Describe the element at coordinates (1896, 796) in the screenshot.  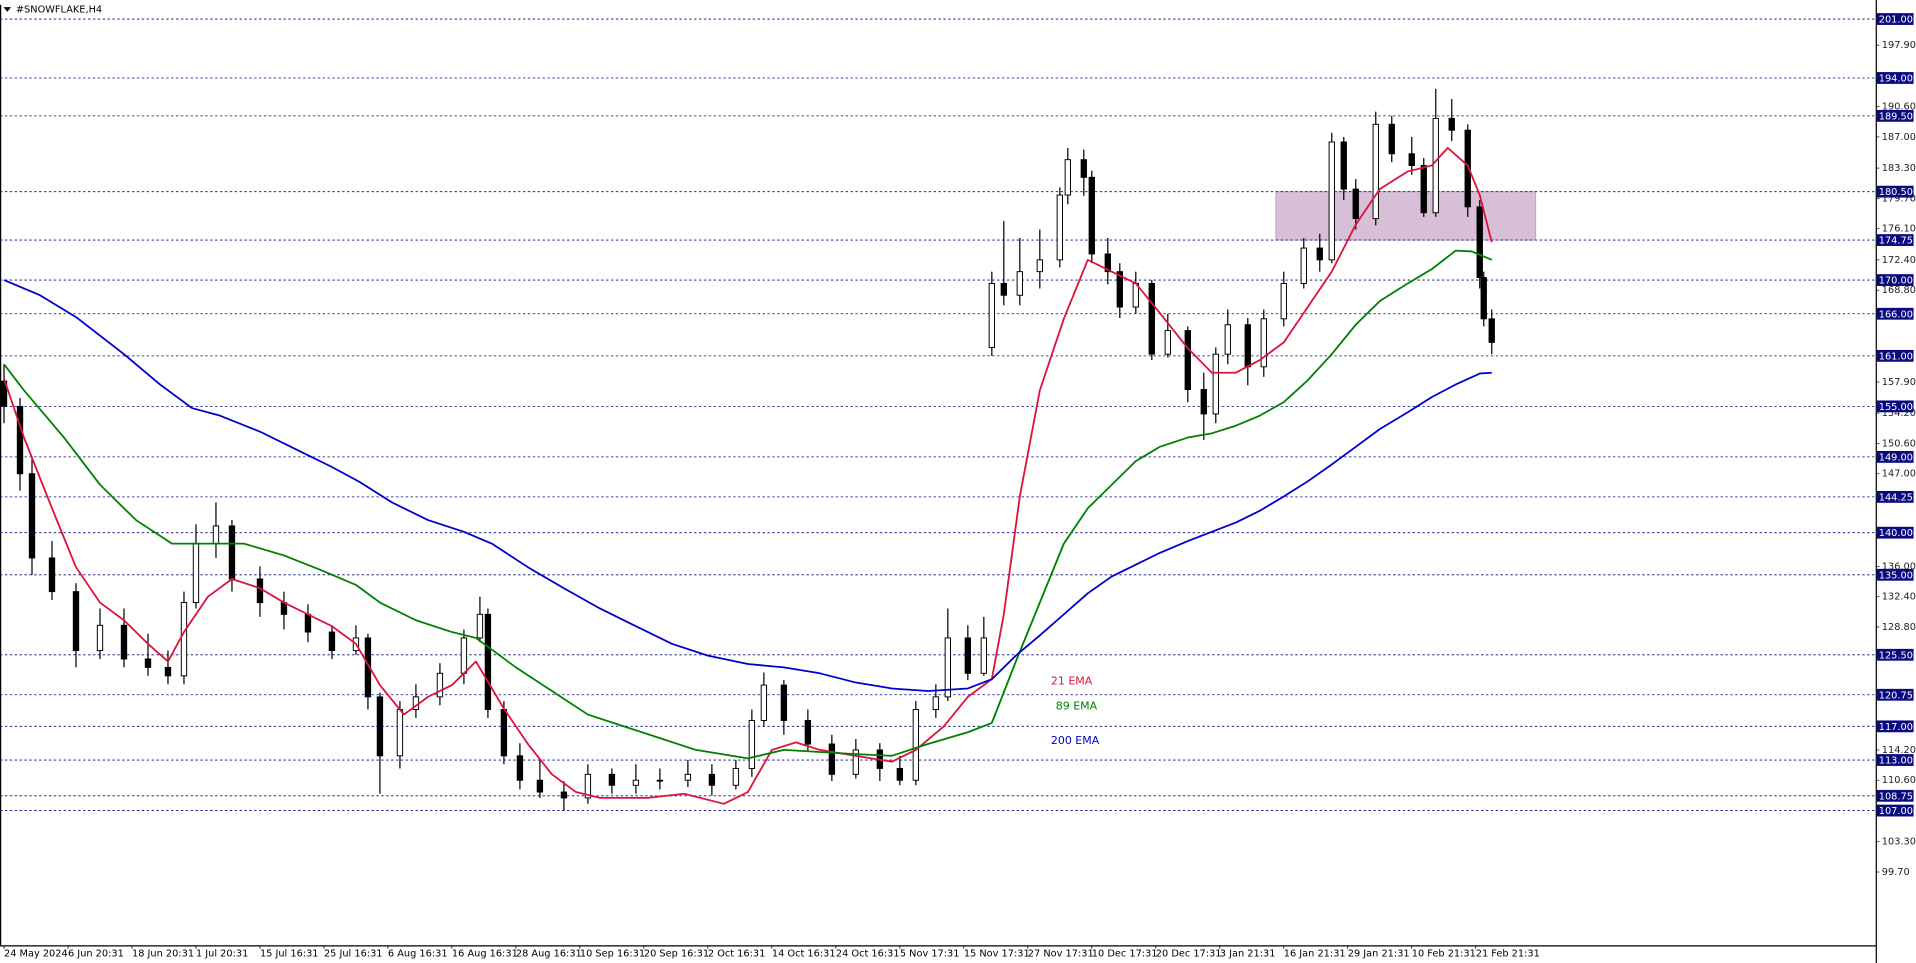
I see `level-label: 108.75` at that location.